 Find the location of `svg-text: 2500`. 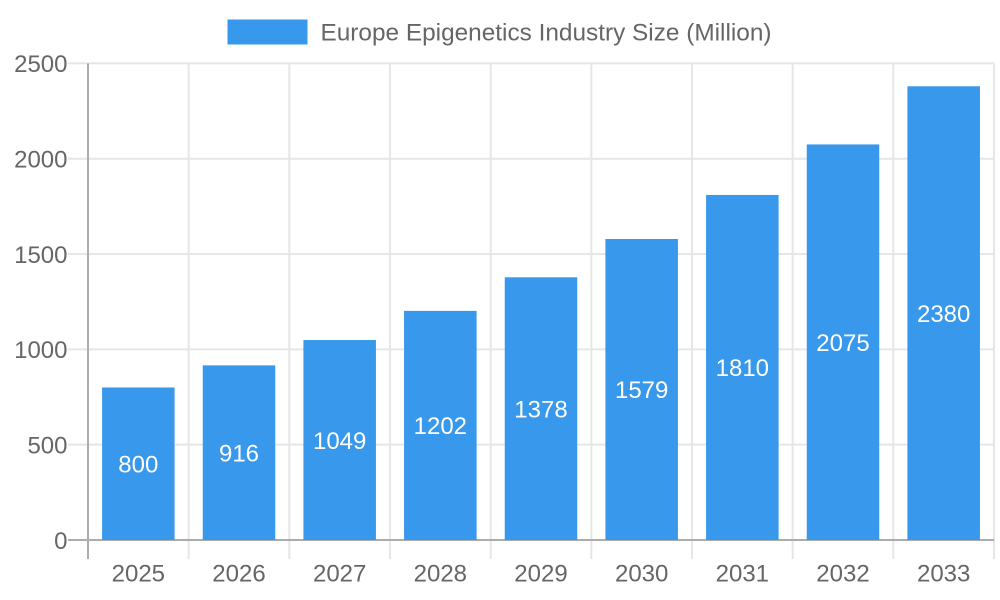

svg-text: 2500 is located at coordinates (40, 64).